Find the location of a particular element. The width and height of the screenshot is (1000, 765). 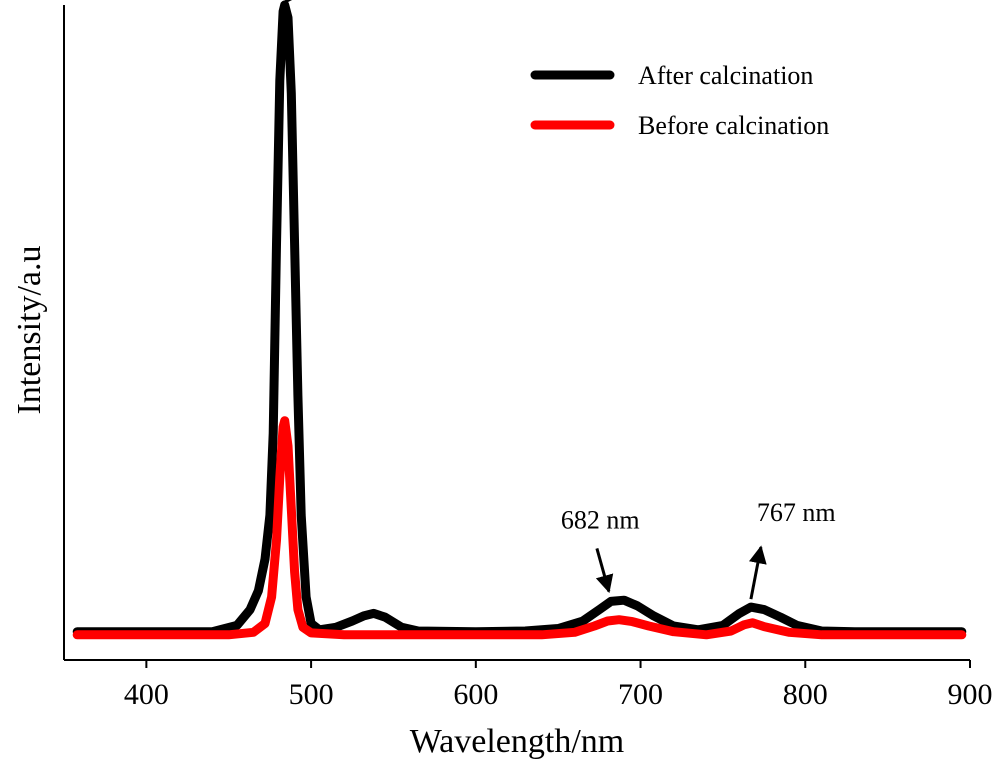

annotation-label: 767 nm is located at coordinates (796, 512).